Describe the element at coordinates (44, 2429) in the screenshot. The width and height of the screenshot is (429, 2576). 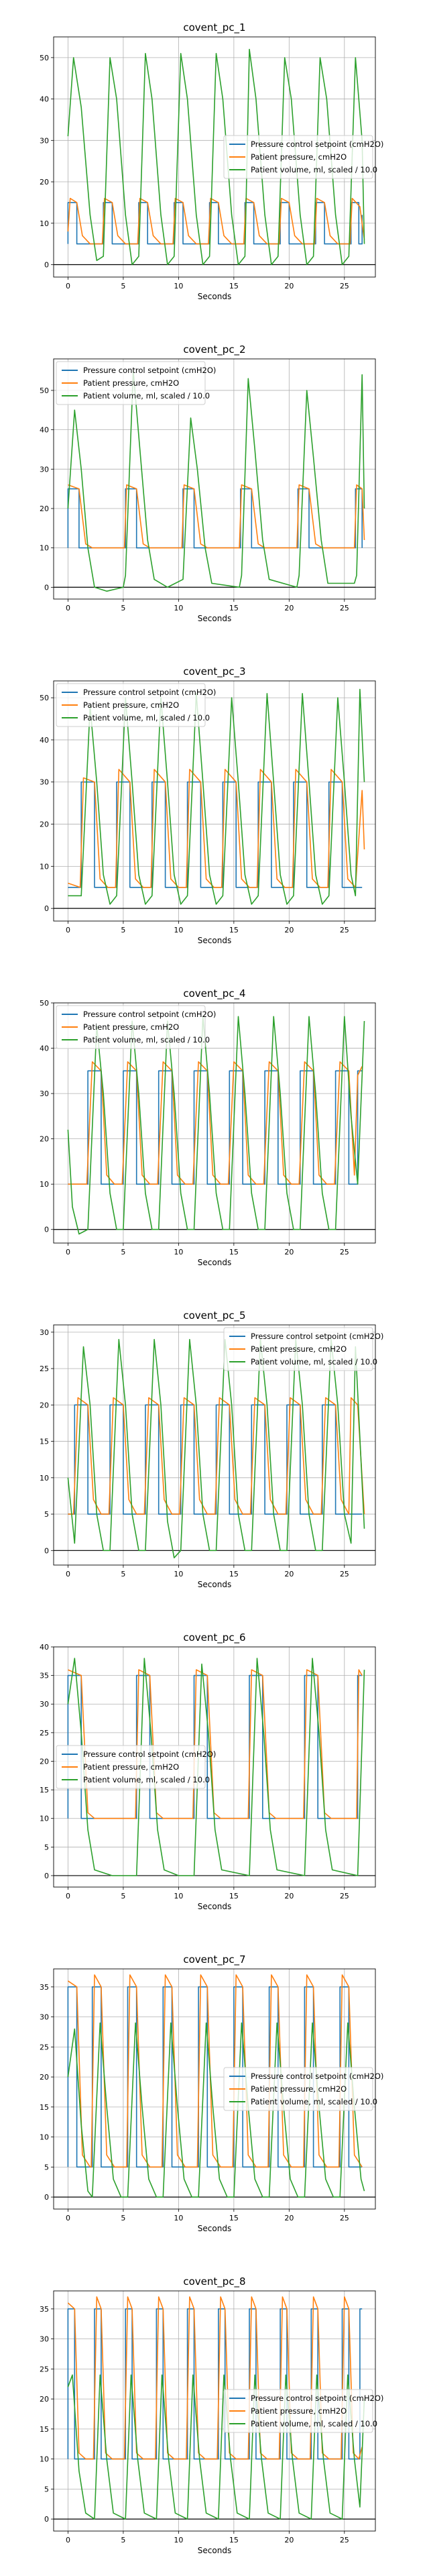
I see `y-tick-label: 15` at that location.